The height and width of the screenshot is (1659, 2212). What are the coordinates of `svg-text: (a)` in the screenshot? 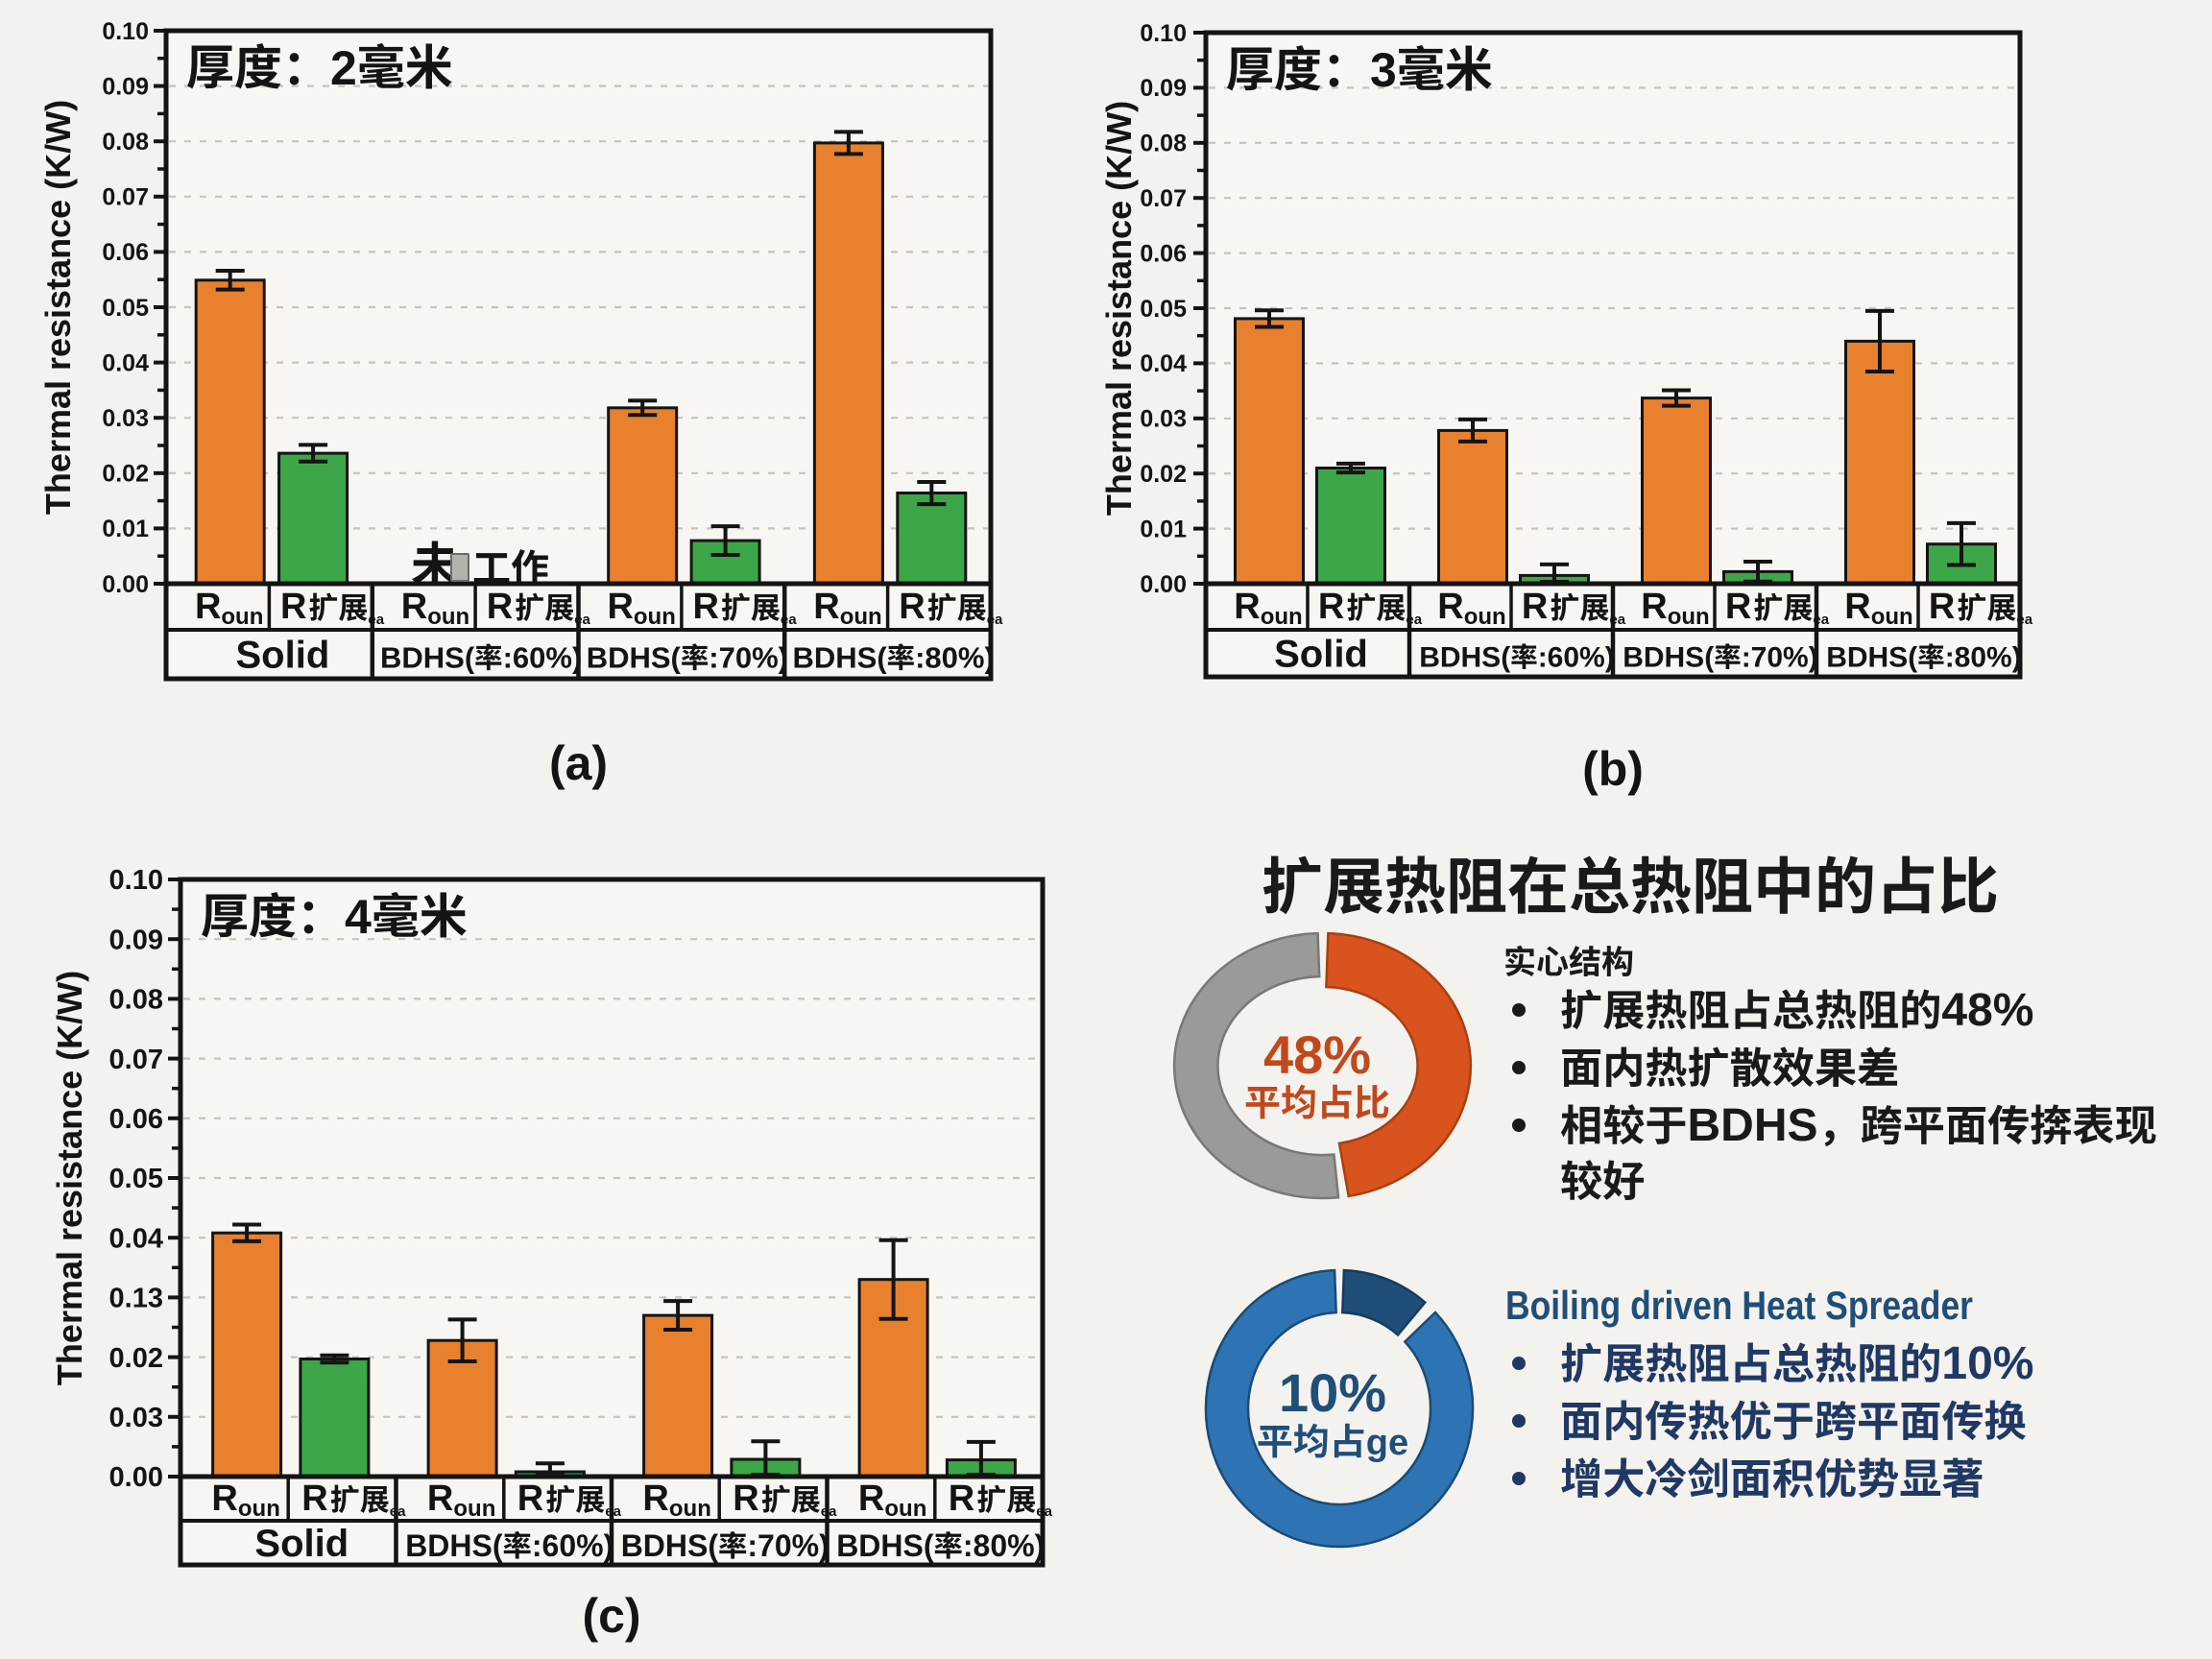 It's located at (578, 763).